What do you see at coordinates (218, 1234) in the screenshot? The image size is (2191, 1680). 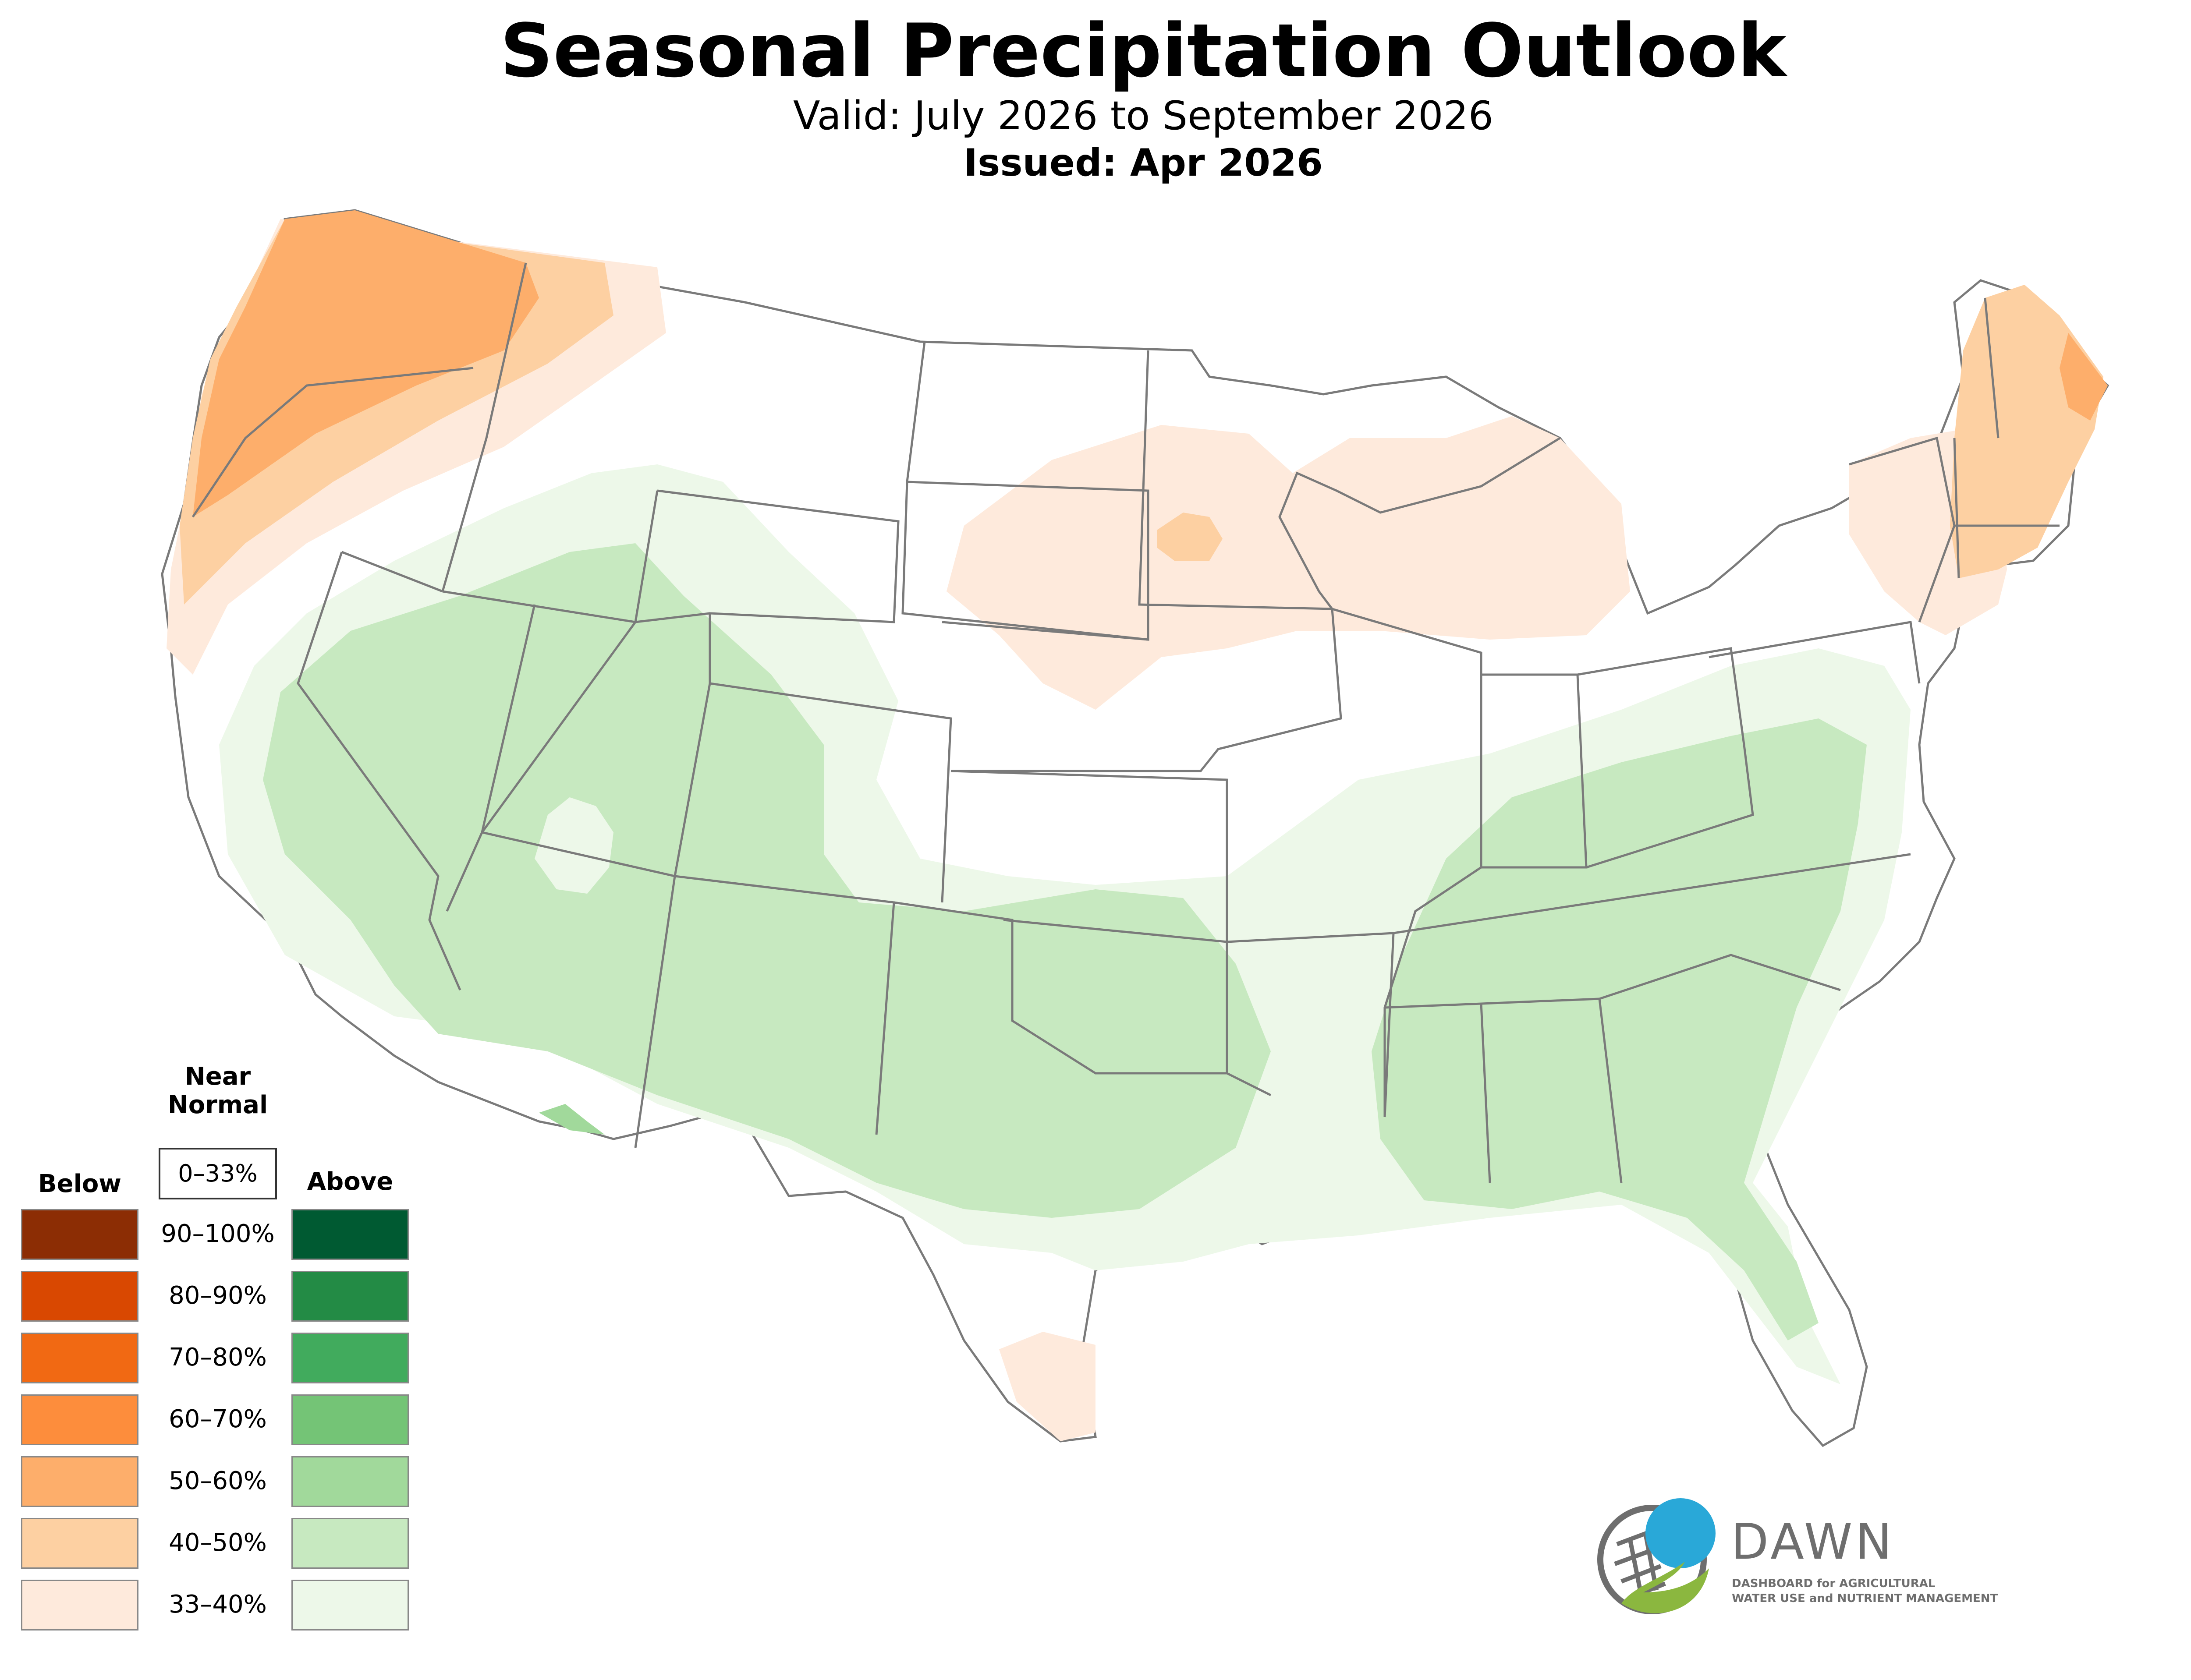 I see `legend-range-label: 90–100%` at bounding box center [218, 1234].